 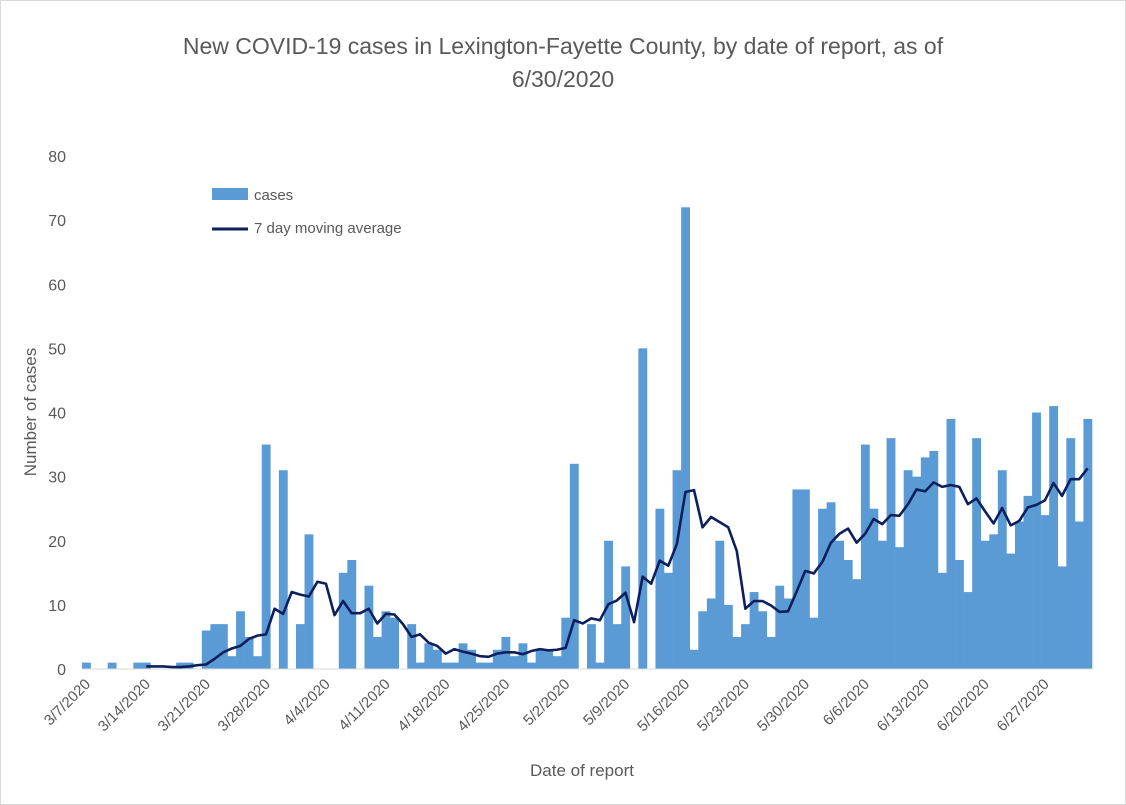 I want to click on y-tick-label: 80, so click(x=57, y=157).